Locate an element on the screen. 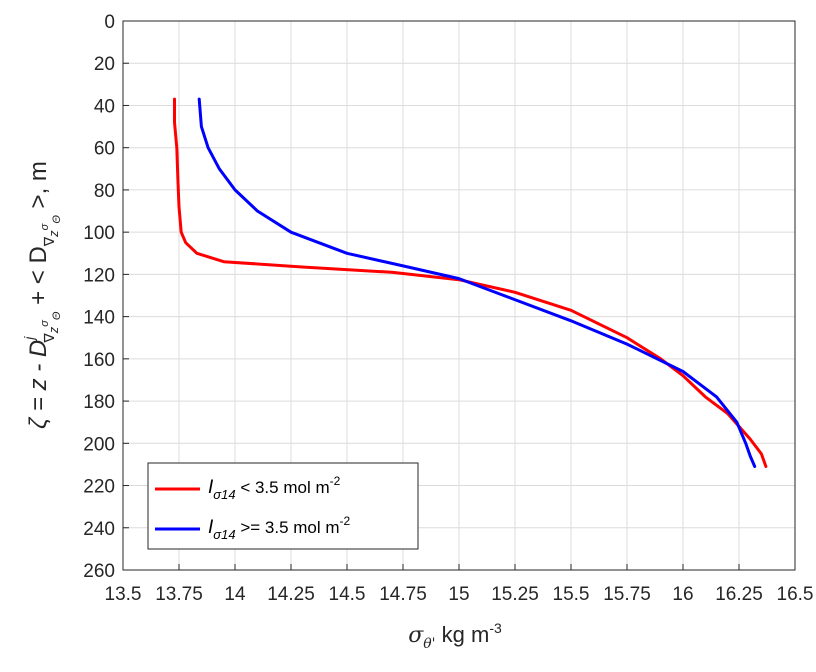 Image resolution: width=816 pixels, height=672 pixels. x-tick-label: 15.25 is located at coordinates (515, 594).